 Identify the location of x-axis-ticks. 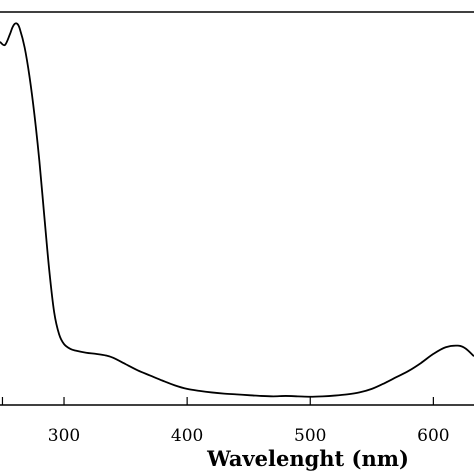
(217, 401).